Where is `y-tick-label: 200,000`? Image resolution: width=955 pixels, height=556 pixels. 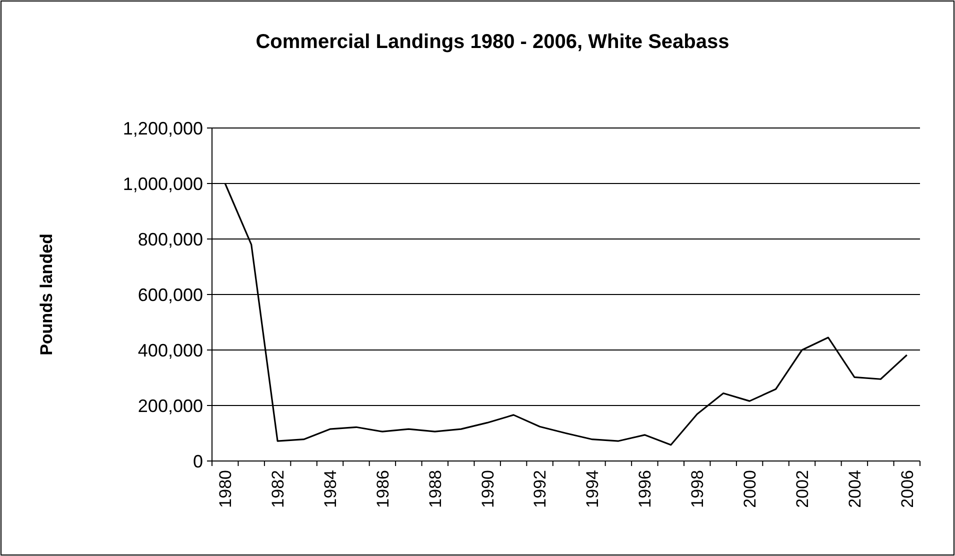 y-tick-label: 200,000 is located at coordinates (170, 406).